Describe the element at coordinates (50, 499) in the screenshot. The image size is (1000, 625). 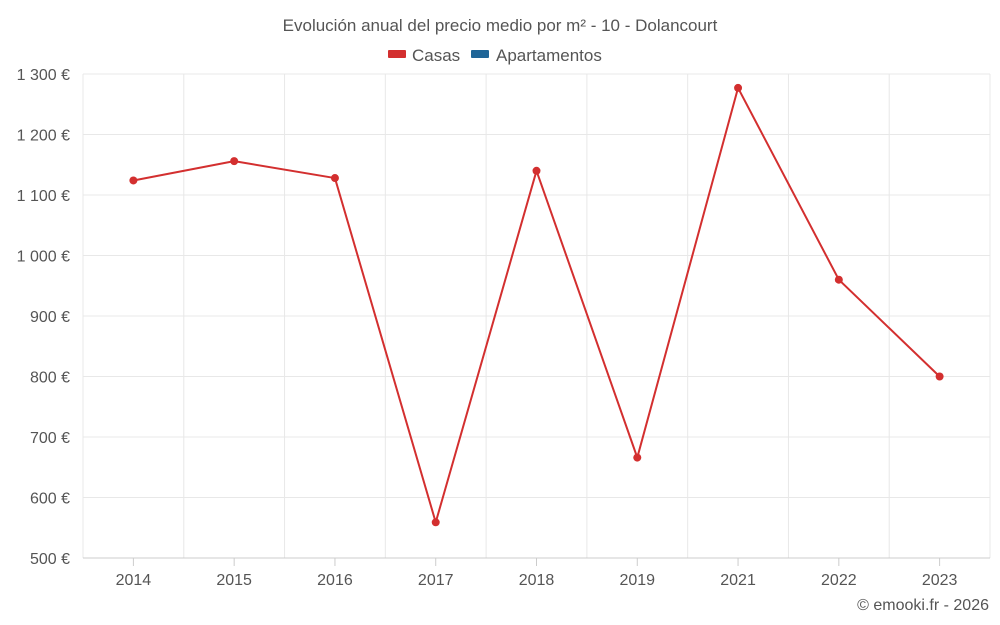
I see `y-tick-label: 600 €` at that location.